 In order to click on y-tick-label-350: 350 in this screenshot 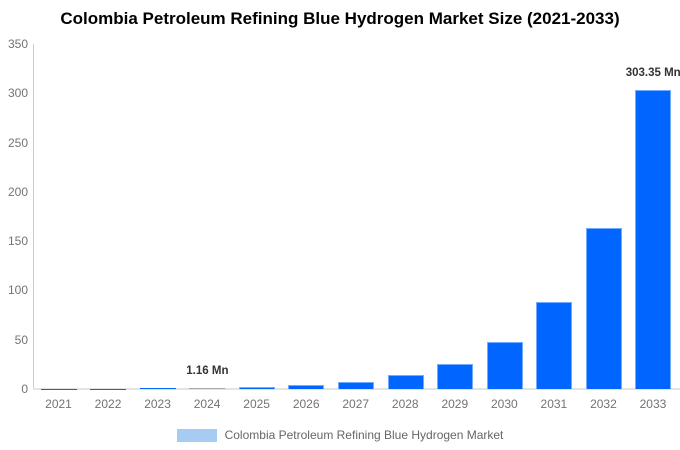, I will do `click(17, 44)`.